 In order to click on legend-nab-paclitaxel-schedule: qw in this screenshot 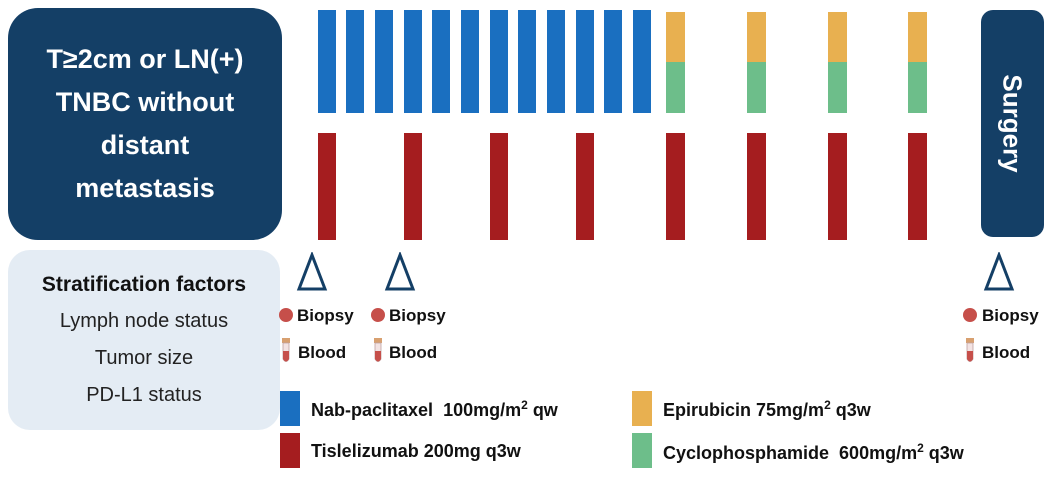, I will do `click(545, 410)`.